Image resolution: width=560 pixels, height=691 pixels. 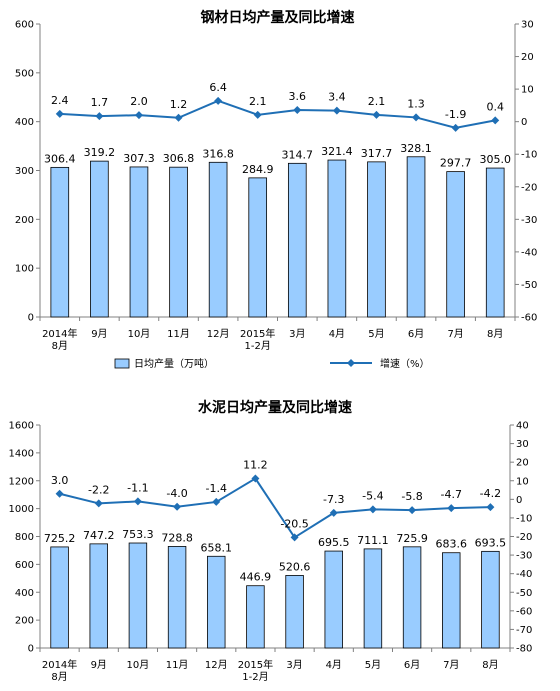 What do you see at coordinates (524, 574) in the screenshot?
I see `chart2-right-tick-label: -40` at bounding box center [524, 574].